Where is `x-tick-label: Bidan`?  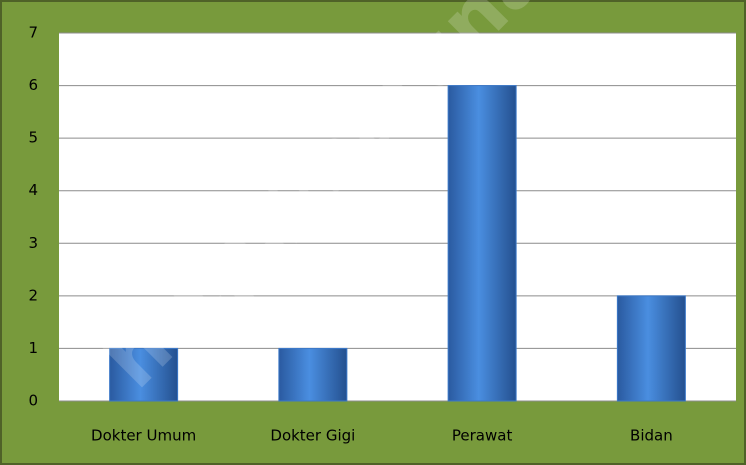 x-tick-label: Bidan is located at coordinates (651, 436).